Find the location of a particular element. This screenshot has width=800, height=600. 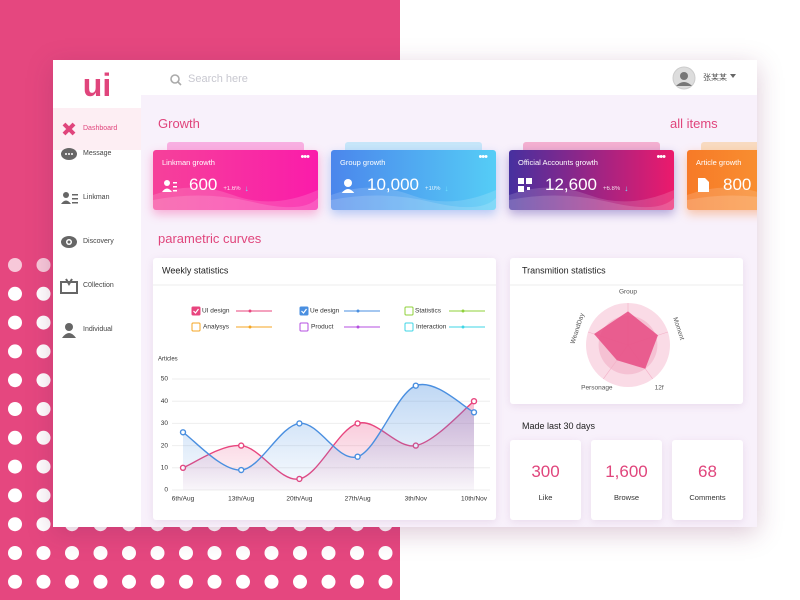

radar-axis-label: 12f is located at coordinates (659, 388).